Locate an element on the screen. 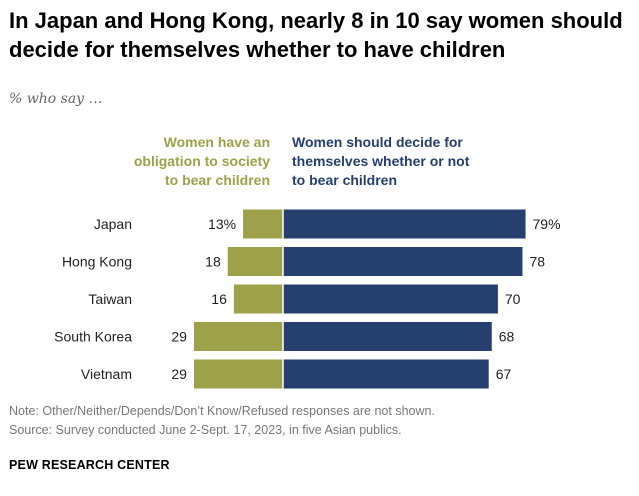  footer-brand: PEW RESEARCH CENTER is located at coordinates (89, 465).